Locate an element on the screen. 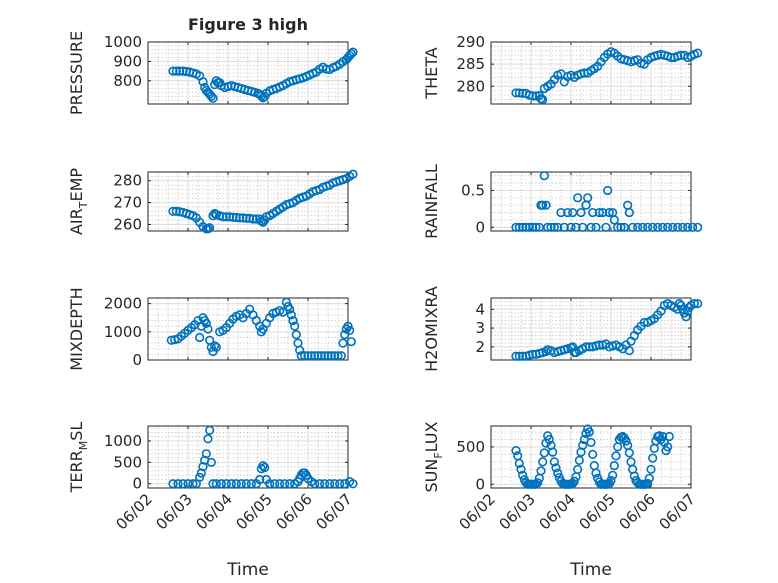 This screenshot has height=583, width=778. y-axis-label-subscript: T is located at coordinates (83, 205).